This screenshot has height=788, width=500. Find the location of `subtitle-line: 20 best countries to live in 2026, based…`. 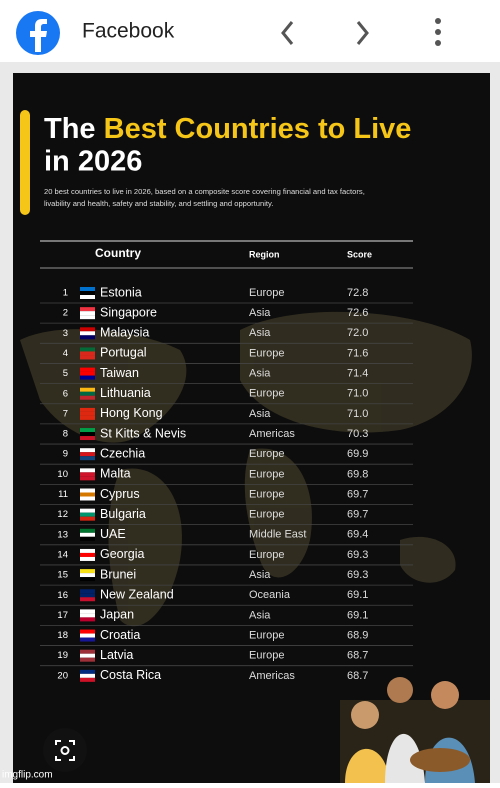

subtitle-line: 20 best countries to live in 2026, based… is located at coordinates (204, 191).